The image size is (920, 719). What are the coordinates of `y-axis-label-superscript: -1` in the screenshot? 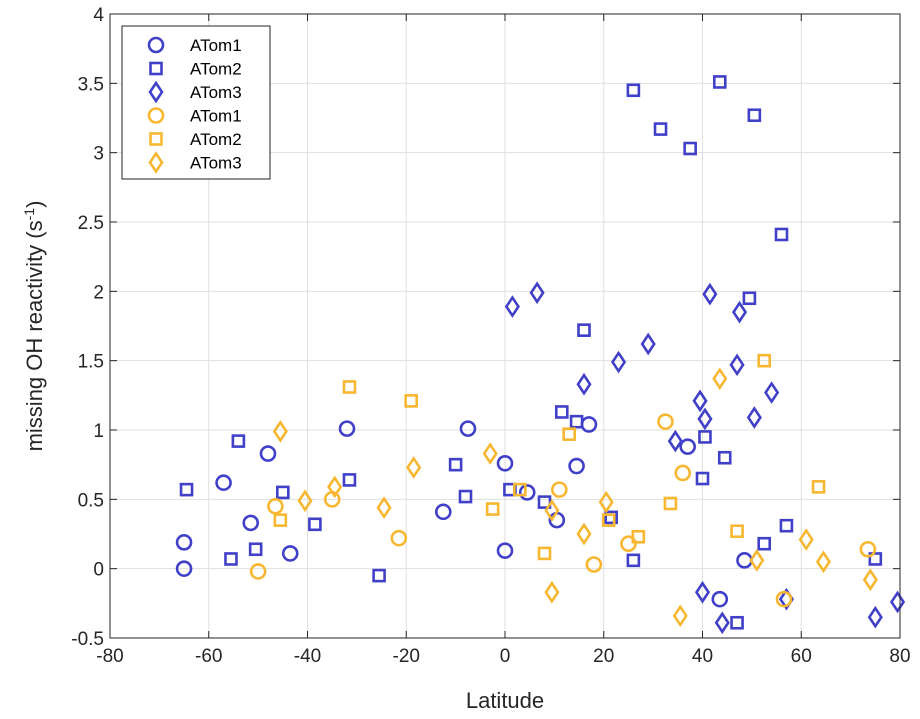 It's located at (29, 214).